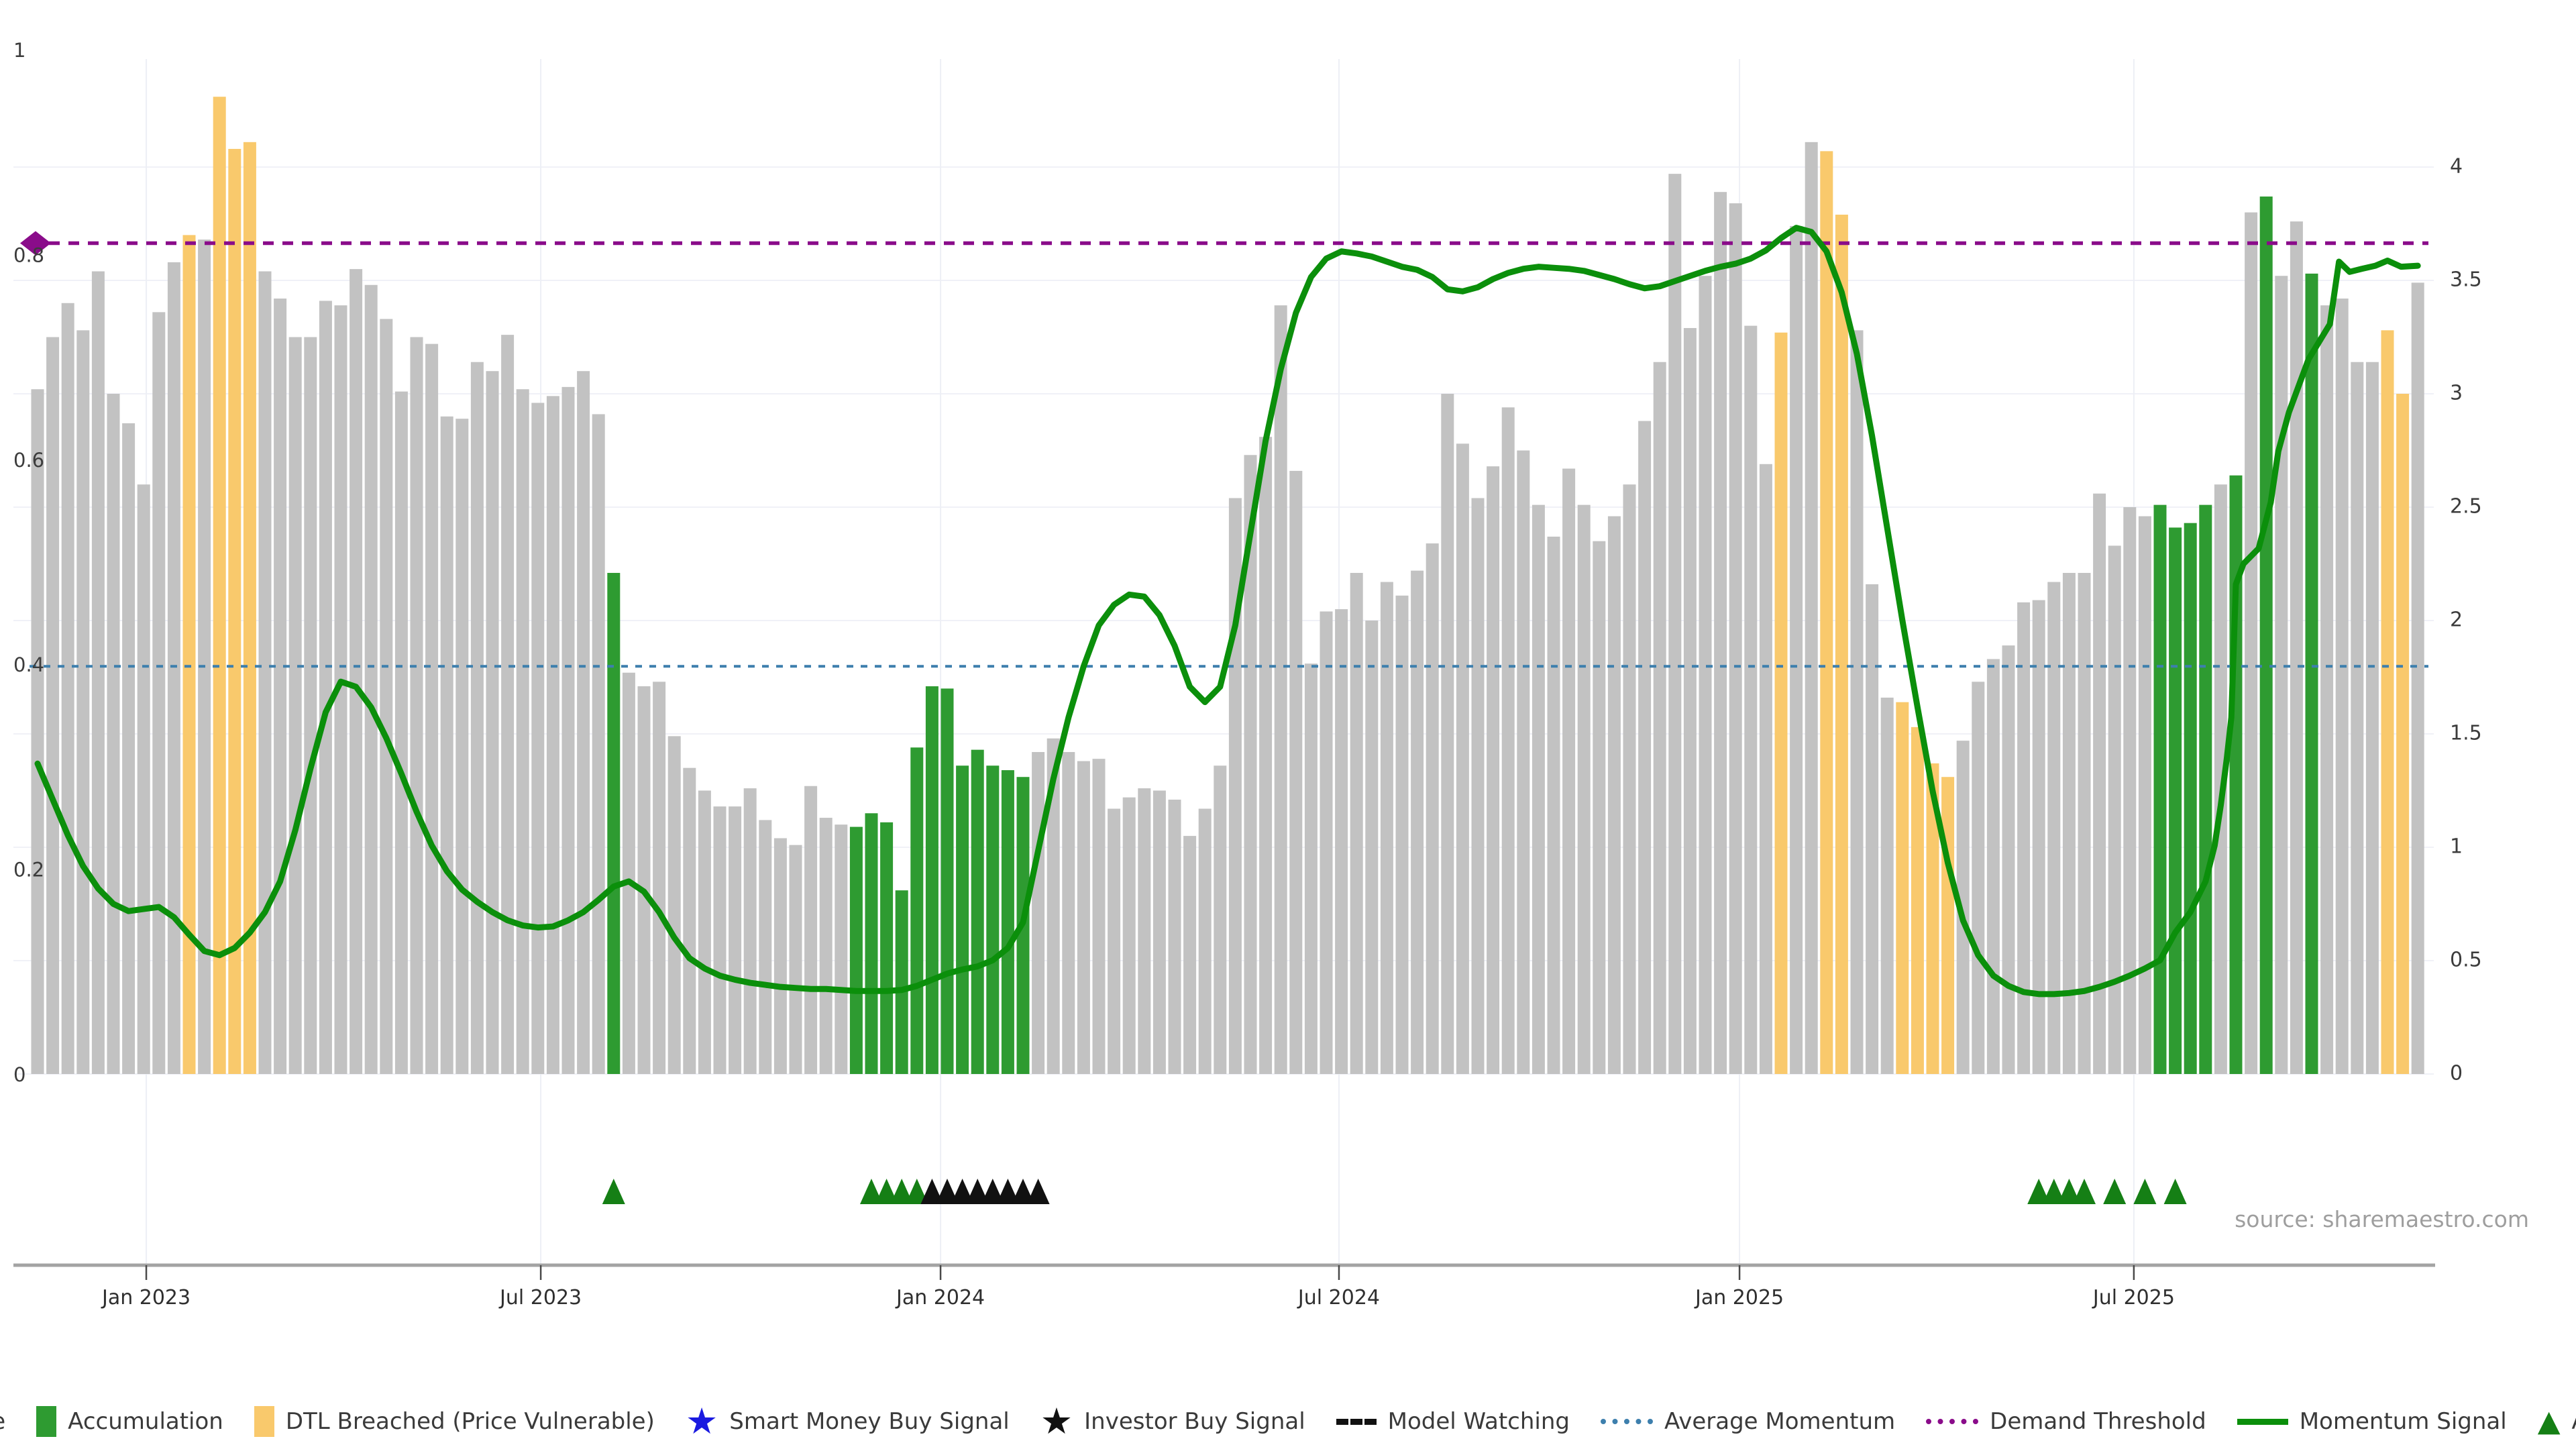  I want to click on legend-label: Smart Money Buy Signal, so click(869, 1421).